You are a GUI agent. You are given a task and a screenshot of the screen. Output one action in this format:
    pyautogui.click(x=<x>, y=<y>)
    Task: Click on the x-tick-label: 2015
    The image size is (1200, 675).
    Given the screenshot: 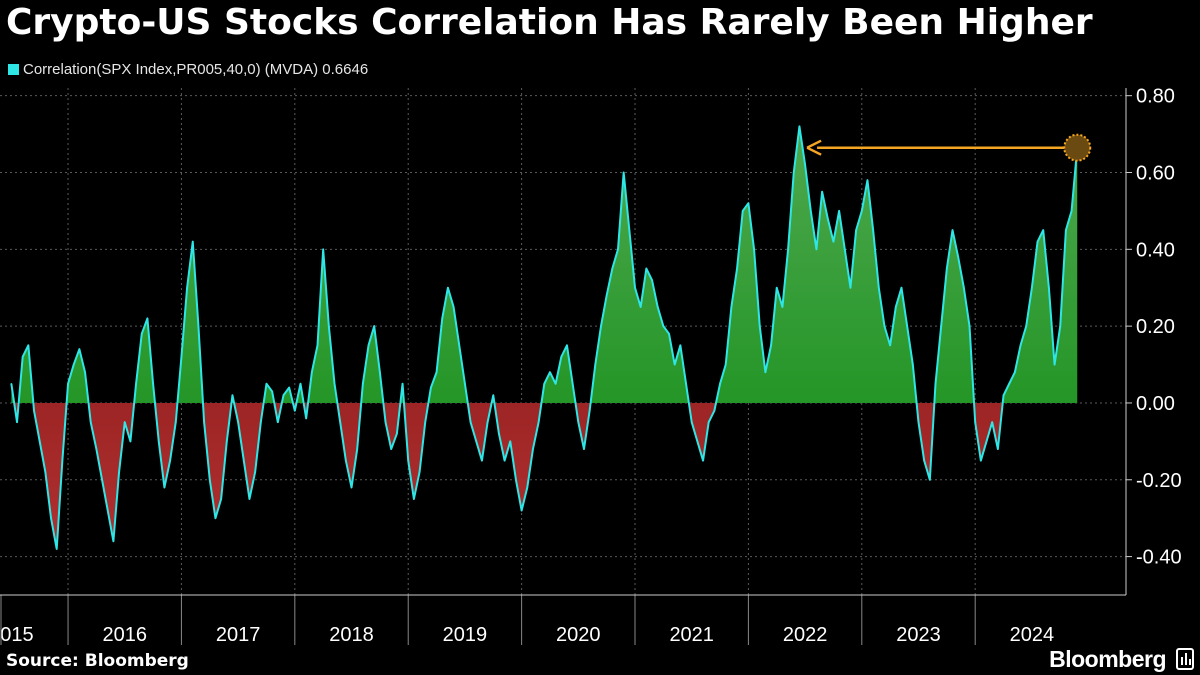 What is the action you would take?
    pyautogui.click(x=17, y=635)
    